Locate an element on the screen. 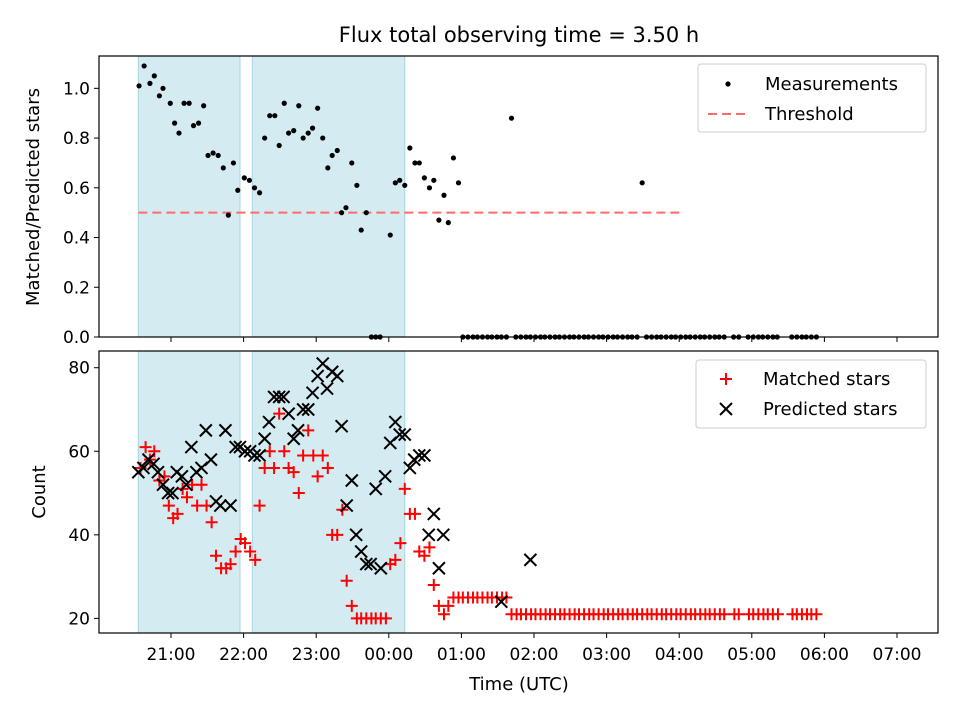  y-axis-label: Matched/Predicted stars is located at coordinates (33, 197).